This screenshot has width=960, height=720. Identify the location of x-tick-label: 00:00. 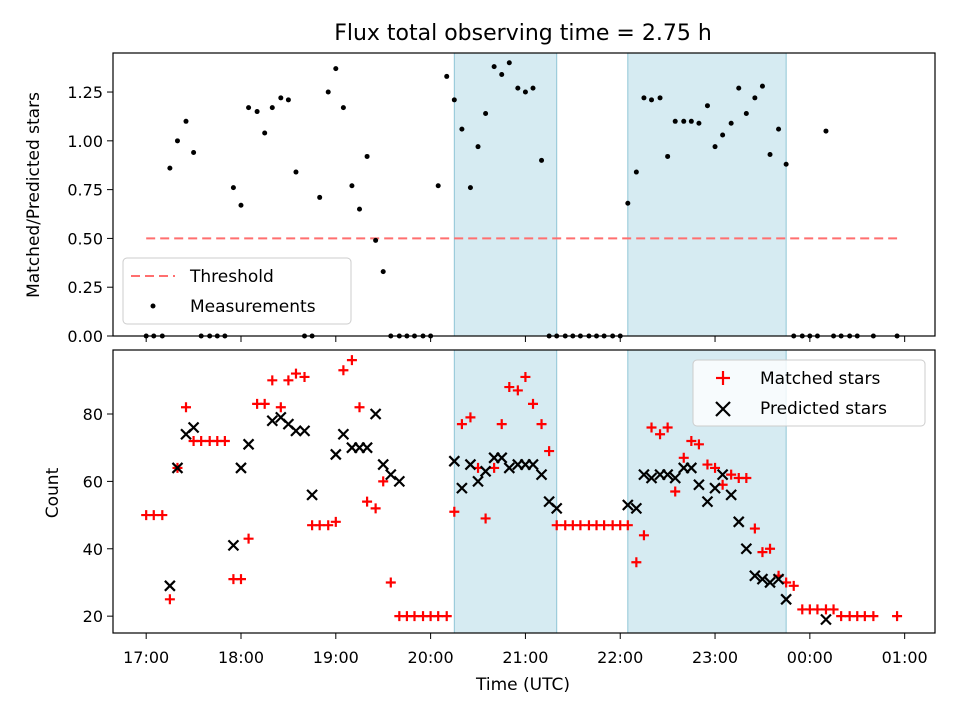
(810, 657).